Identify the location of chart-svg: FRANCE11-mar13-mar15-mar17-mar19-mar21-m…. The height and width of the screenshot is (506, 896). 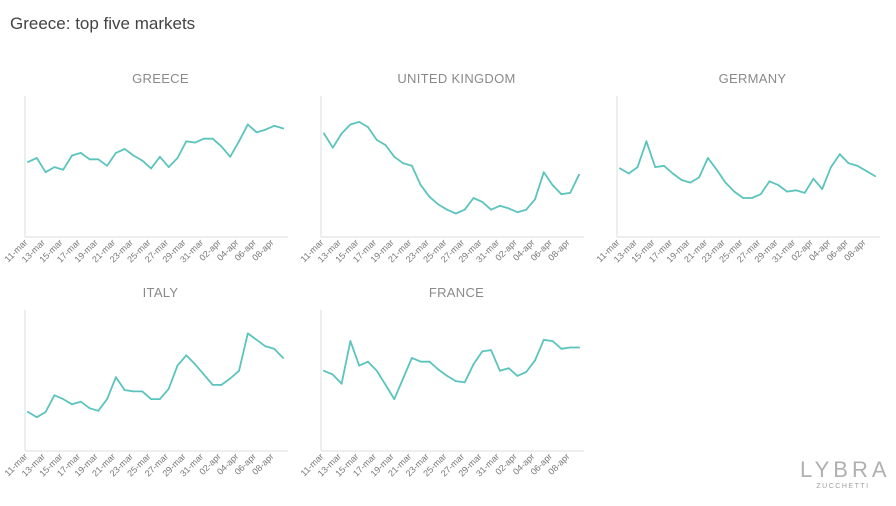
(441, 382).